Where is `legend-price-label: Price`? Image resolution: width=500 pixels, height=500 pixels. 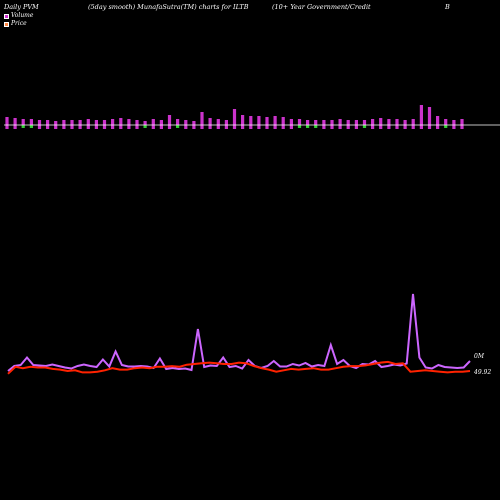
legend-price-label: Price is located at coordinates (19, 23).